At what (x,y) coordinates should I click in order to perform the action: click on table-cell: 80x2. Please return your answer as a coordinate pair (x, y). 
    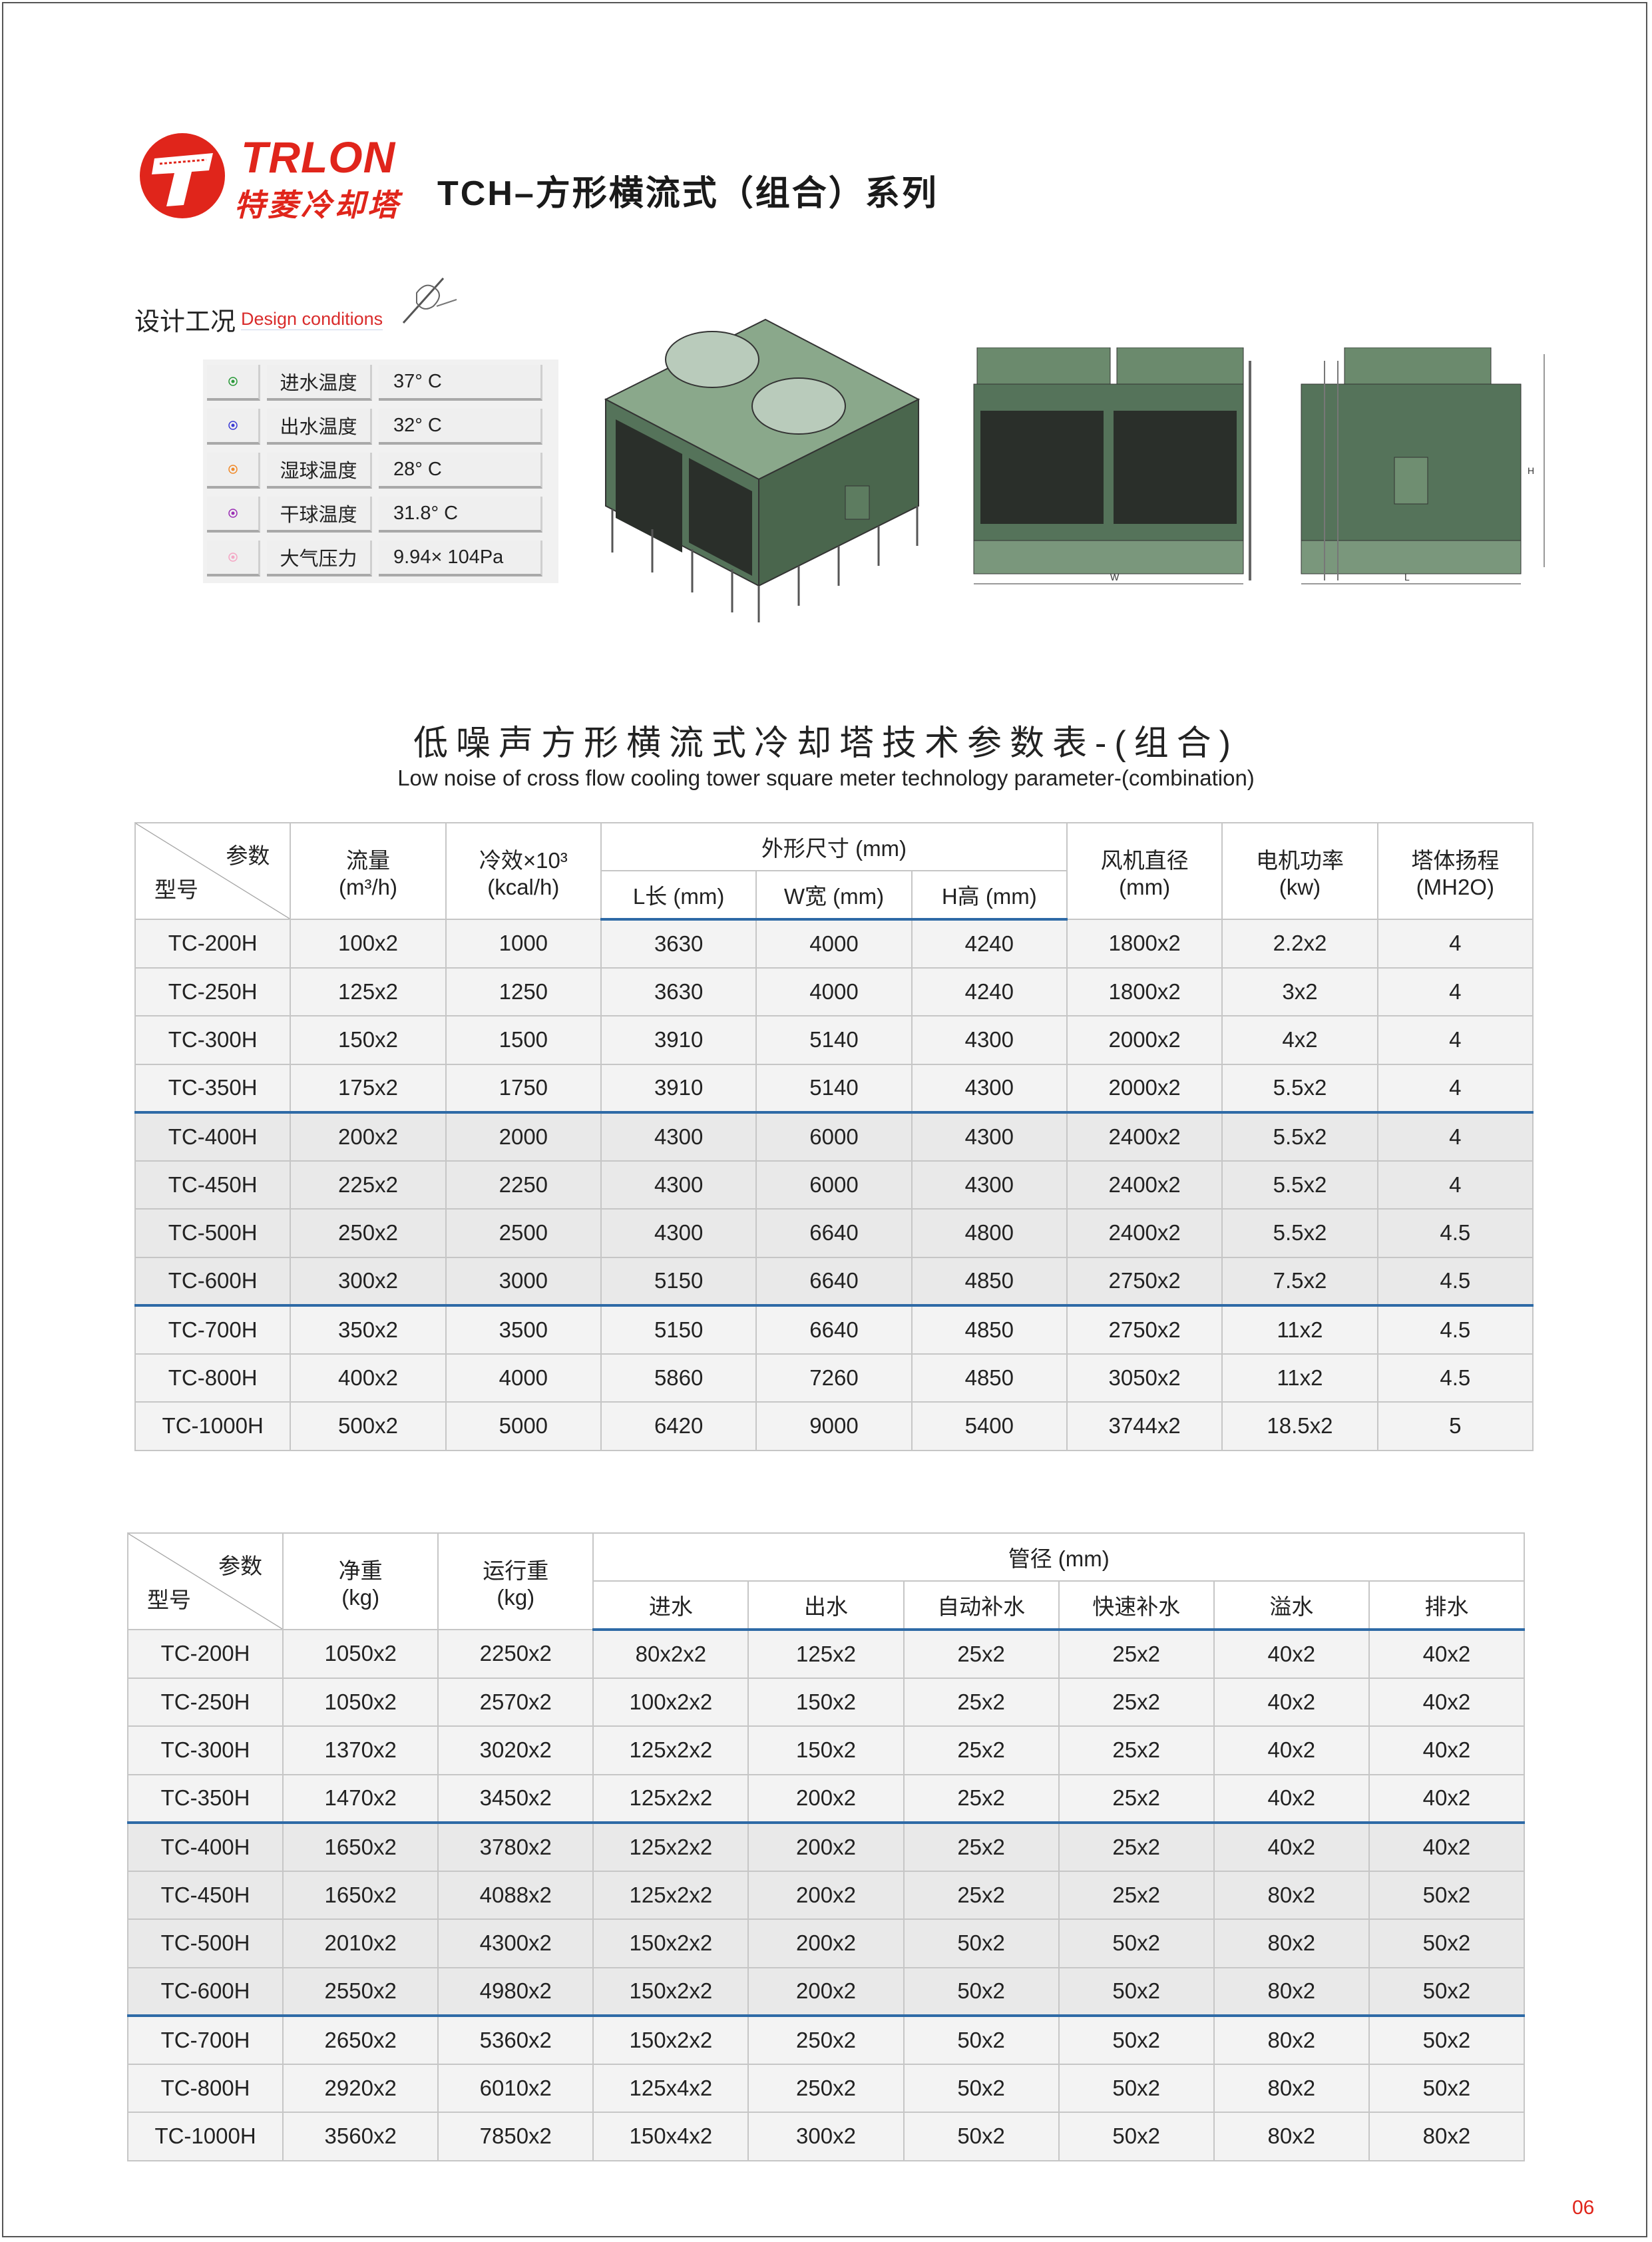
    Looking at the image, I should click on (1291, 1991).